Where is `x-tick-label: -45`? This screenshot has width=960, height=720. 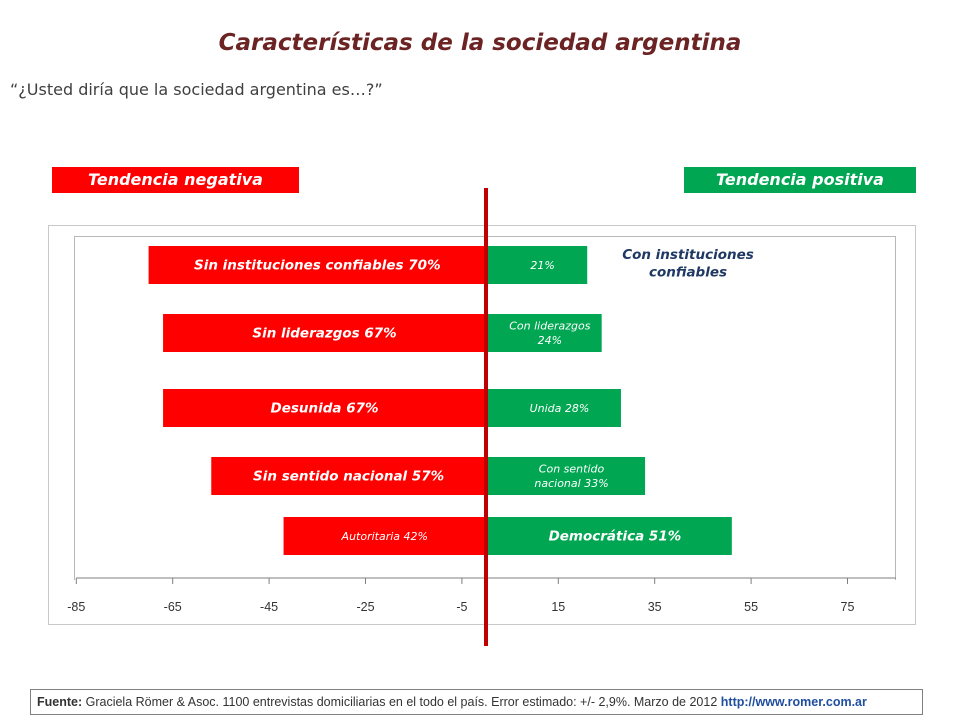
x-tick-label: -45 is located at coordinates (269, 607).